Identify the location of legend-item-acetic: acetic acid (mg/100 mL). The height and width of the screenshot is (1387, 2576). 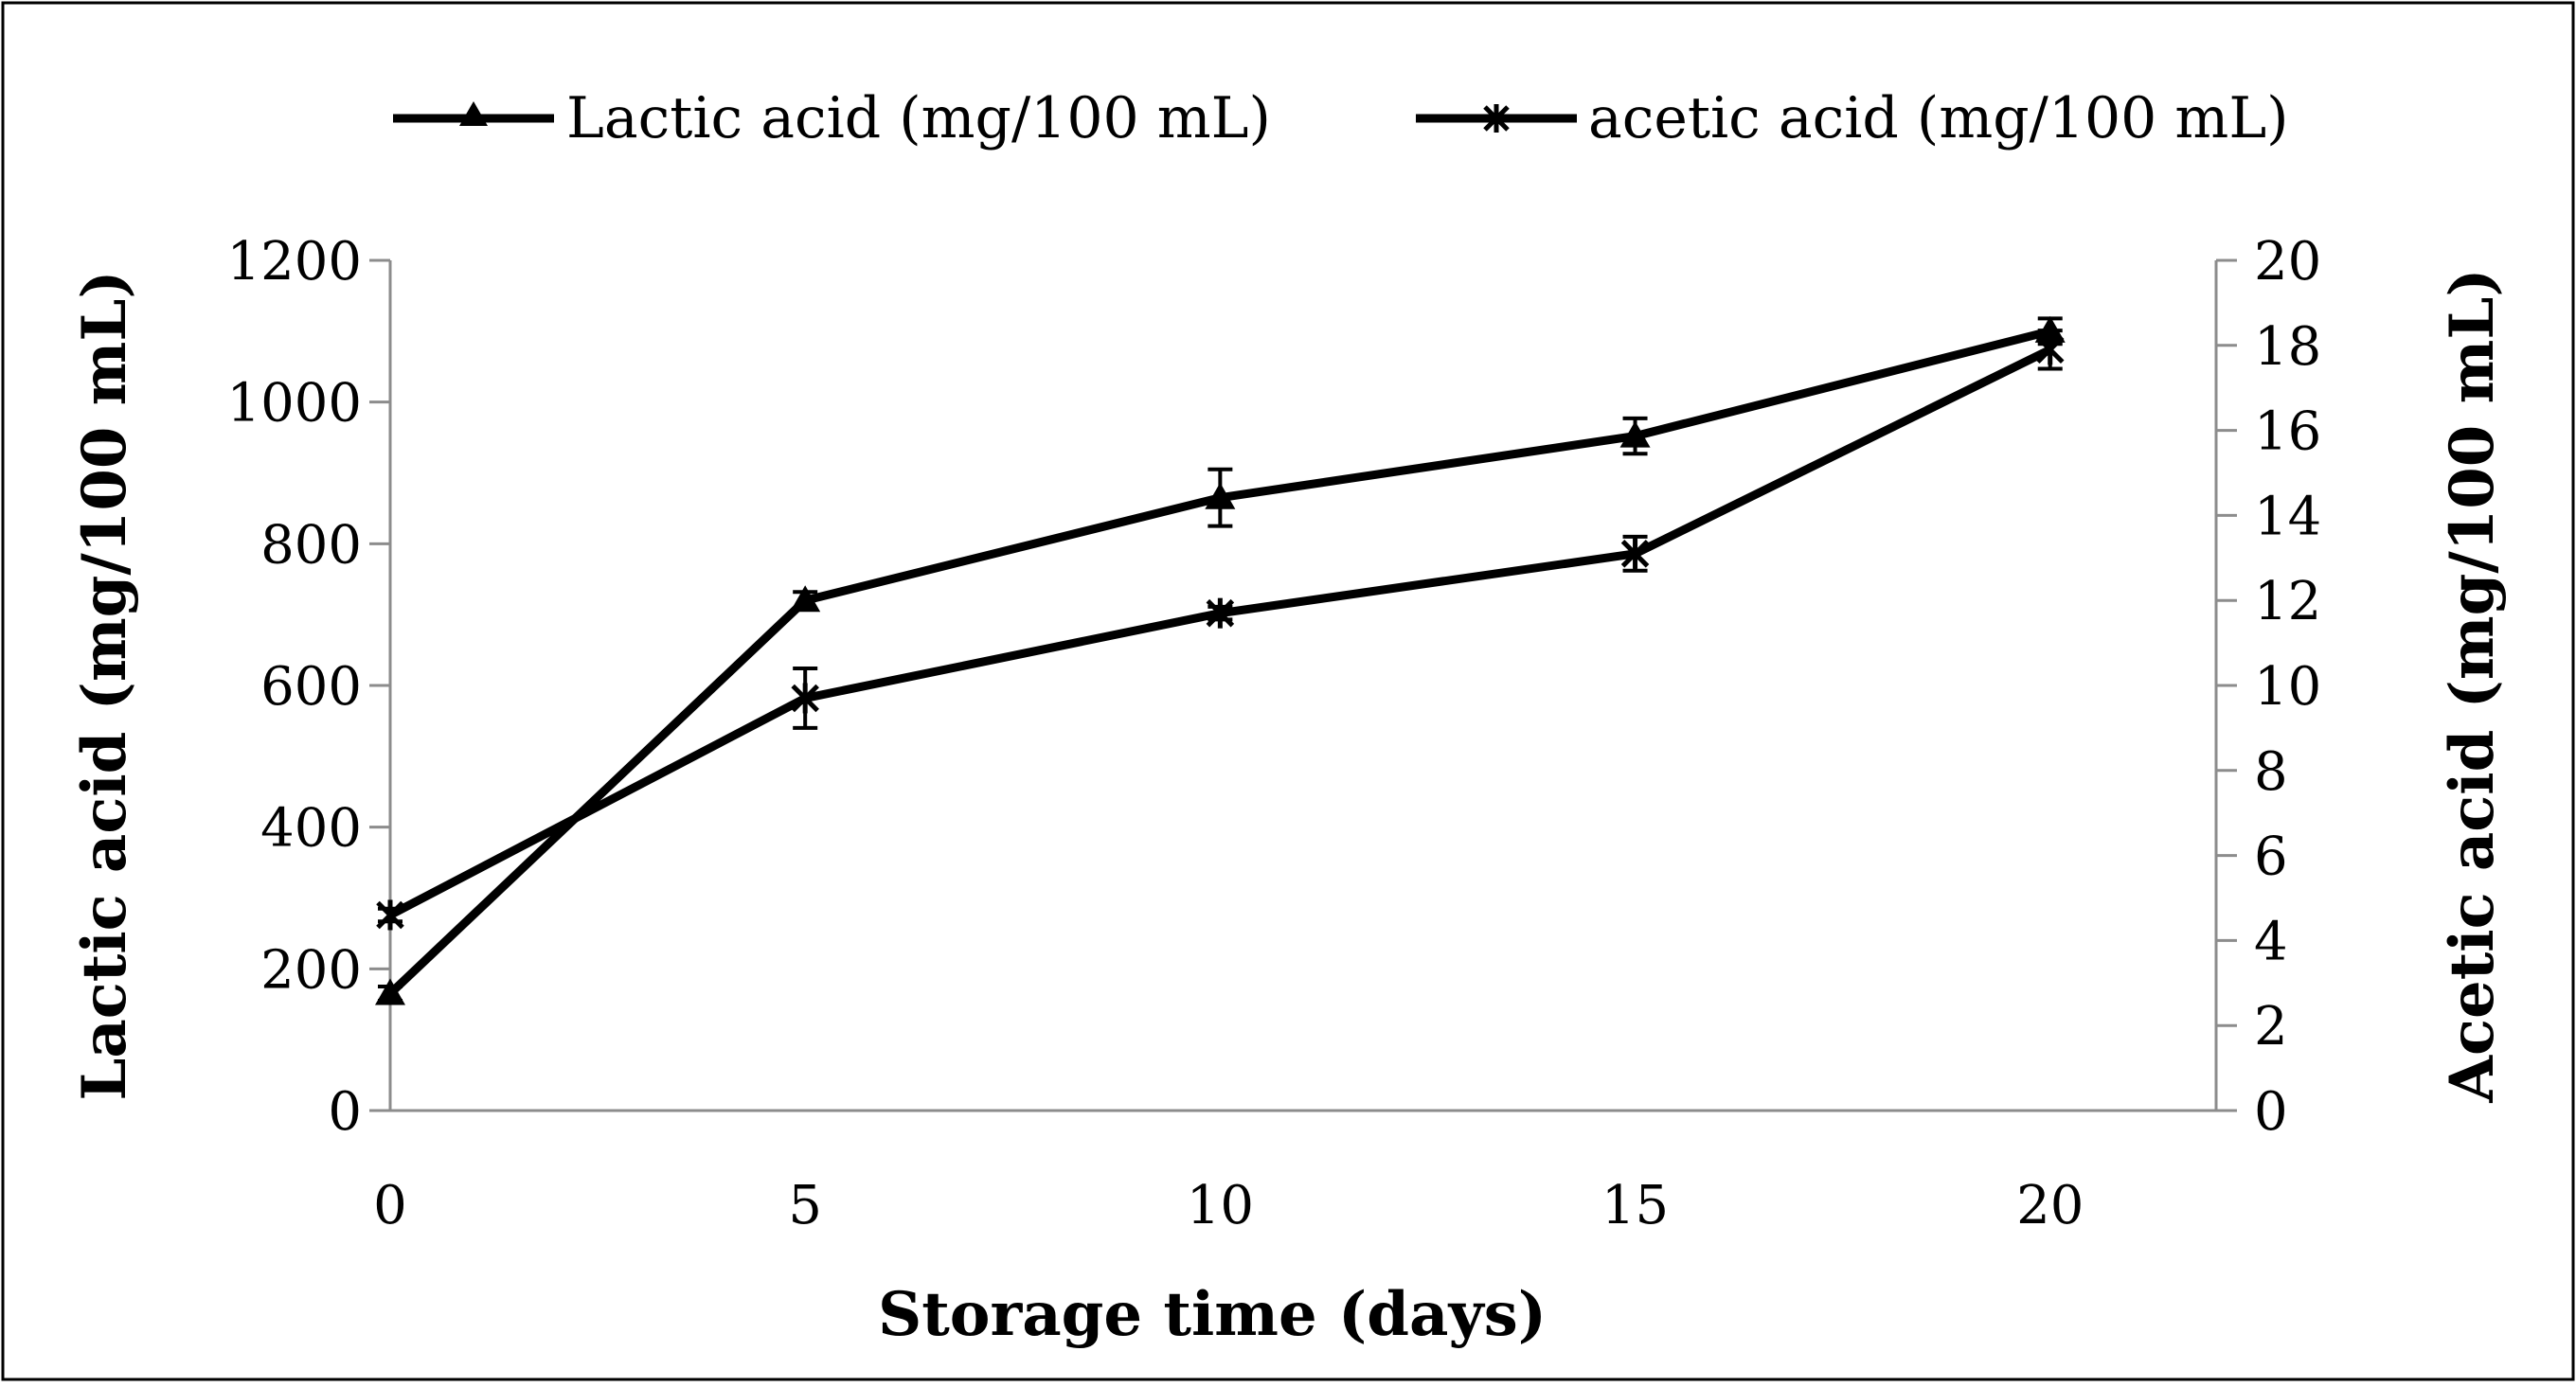
(1852, 118).